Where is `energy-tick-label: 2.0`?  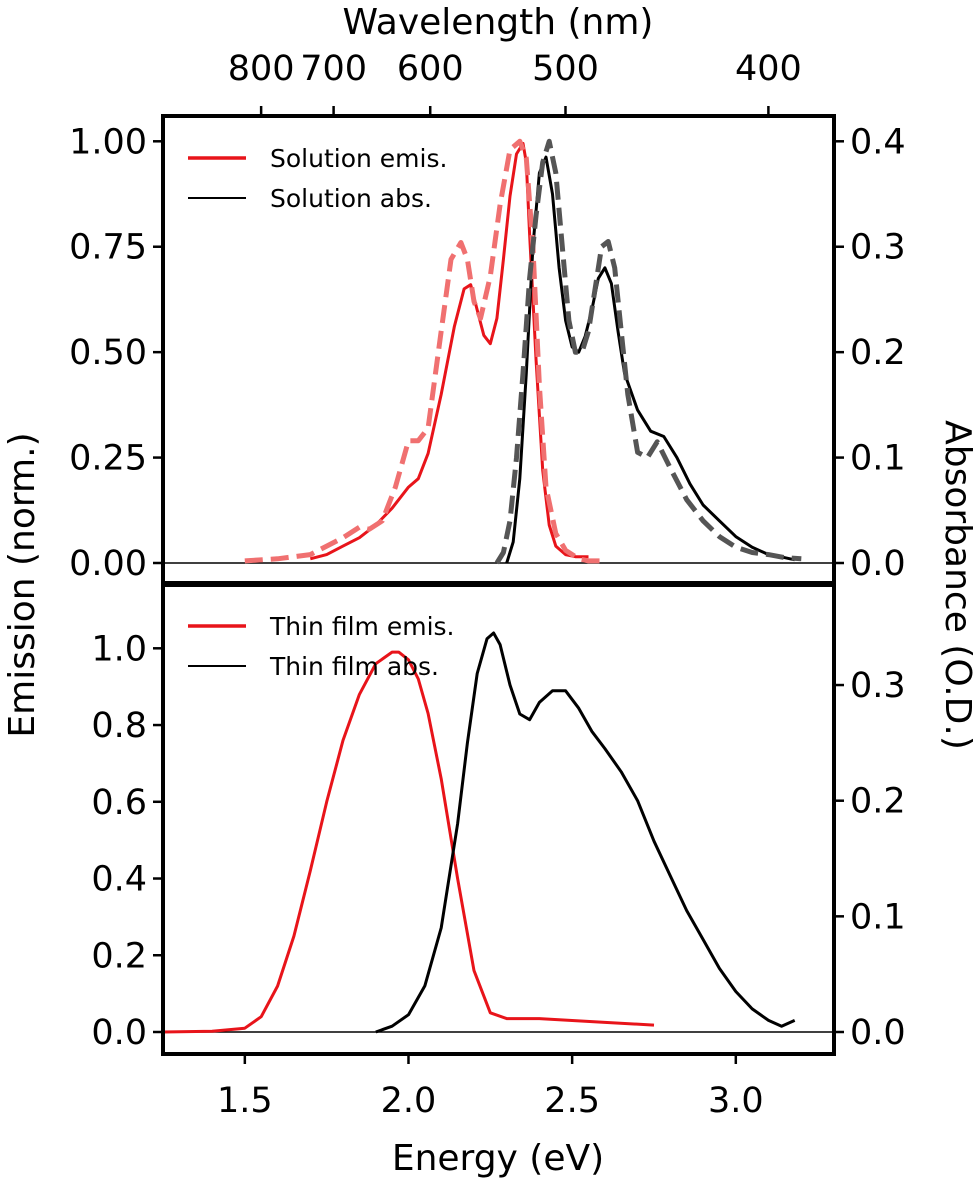
energy-tick-label: 2.0 is located at coordinates (409, 1101).